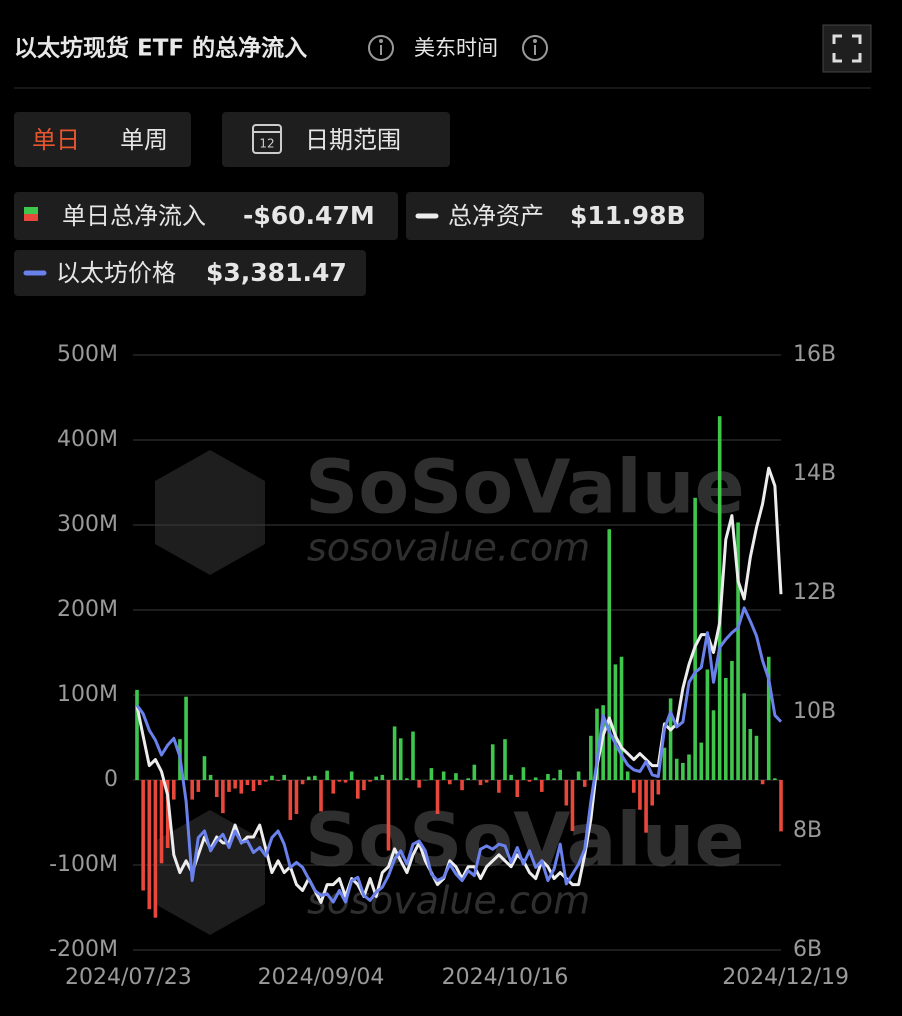 The width and height of the screenshot is (902, 1016). What do you see at coordinates (807, 949) in the screenshot?
I see `y2-tick-label: 6B` at bounding box center [807, 949].